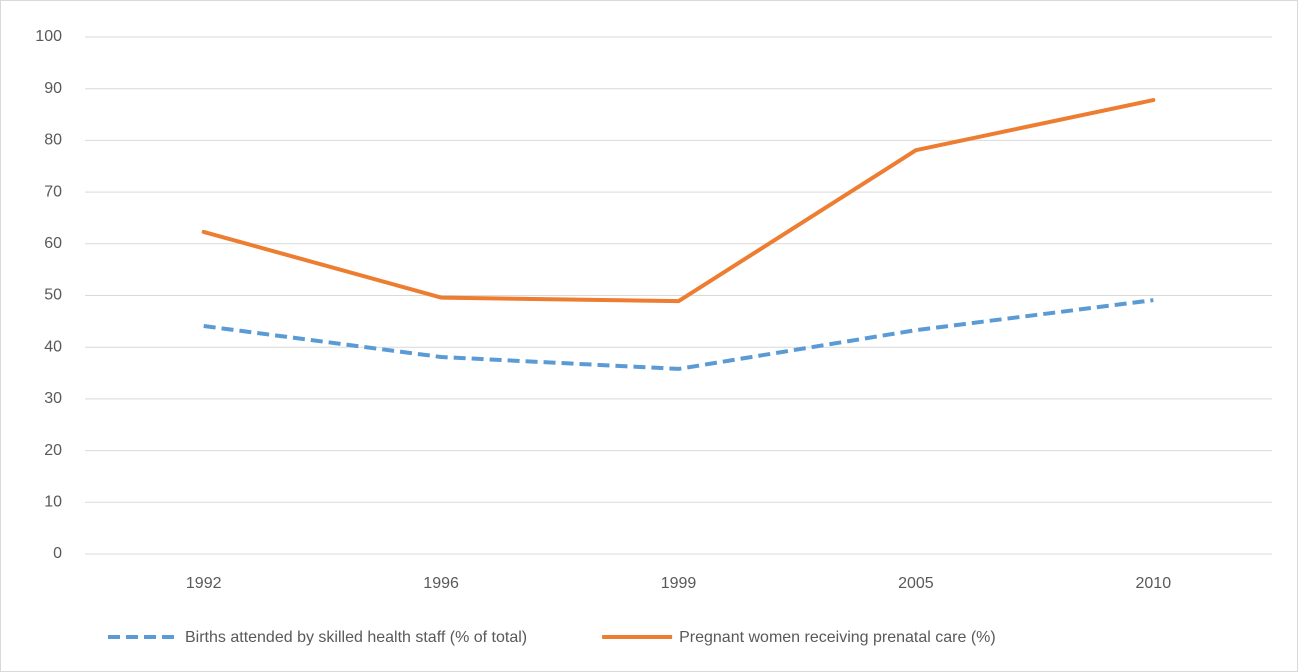 Image resolution: width=1298 pixels, height=672 pixels. I want to click on y-tick-label: 40, so click(53, 346).